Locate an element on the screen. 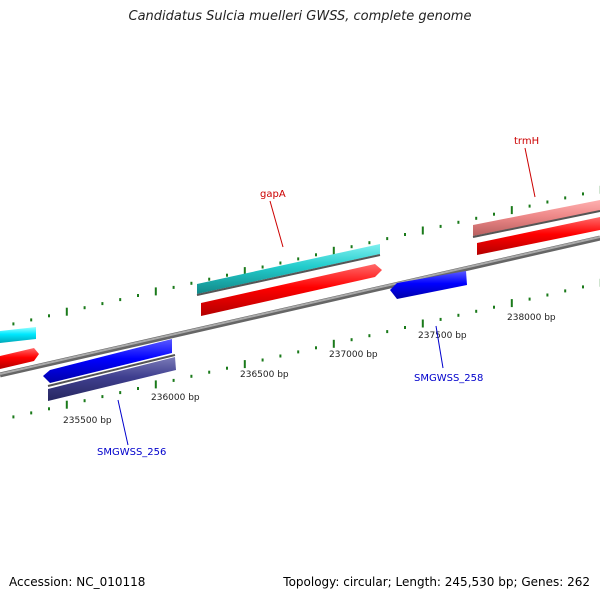 The width and height of the screenshot is (600, 600). separator-trmH is located at coordinates (536, 224).